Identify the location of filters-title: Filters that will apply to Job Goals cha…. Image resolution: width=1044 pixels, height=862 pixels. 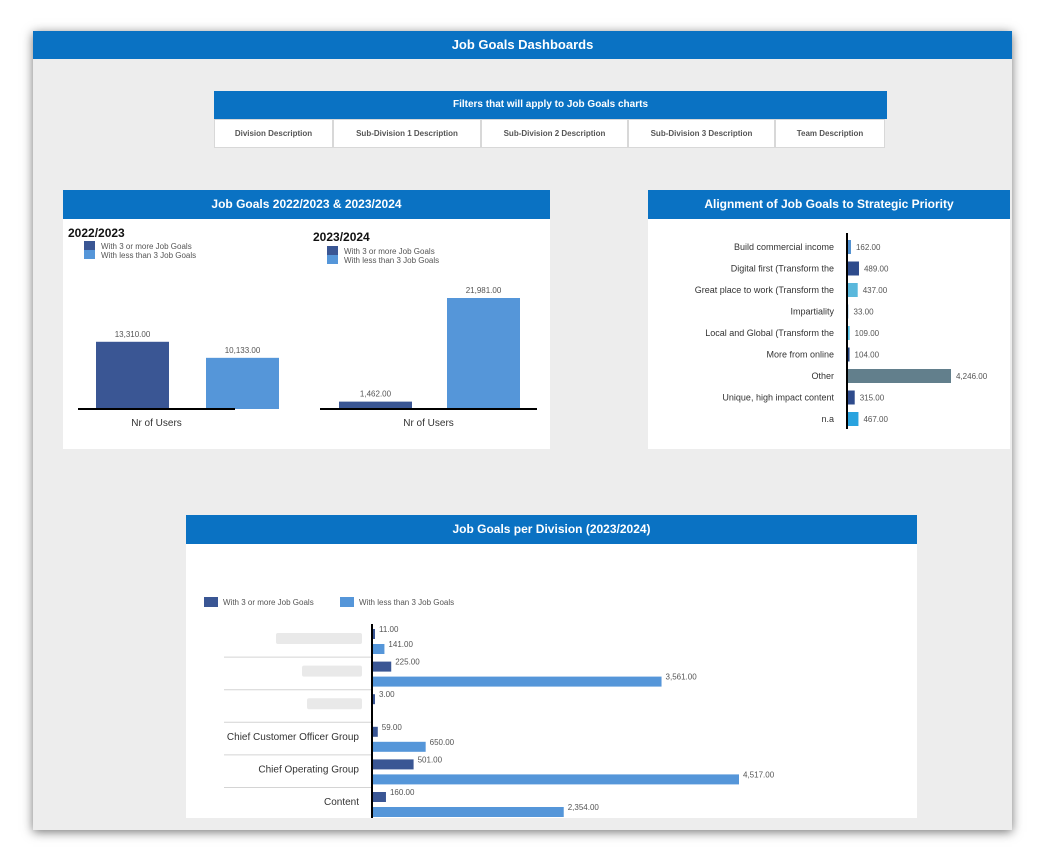
(550, 105).